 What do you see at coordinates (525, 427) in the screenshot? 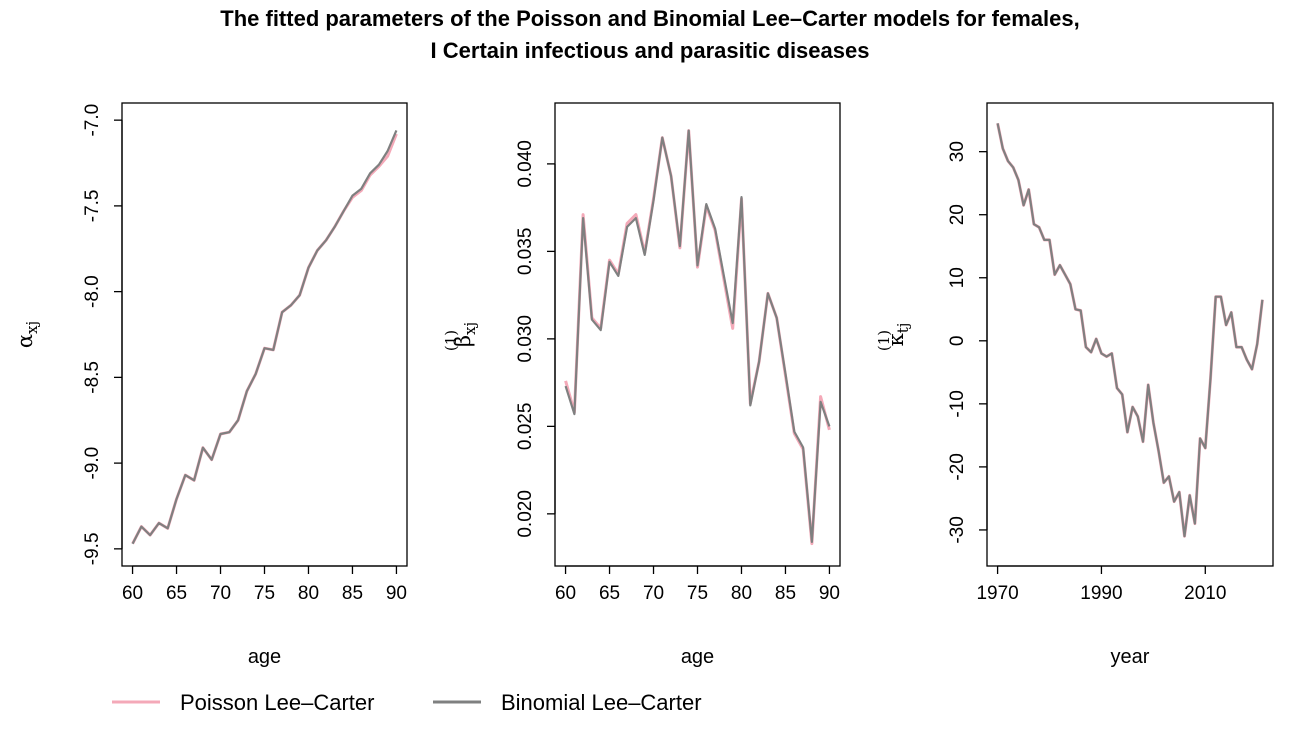
I see `beta-y-tick-label: 0.025` at bounding box center [525, 427].